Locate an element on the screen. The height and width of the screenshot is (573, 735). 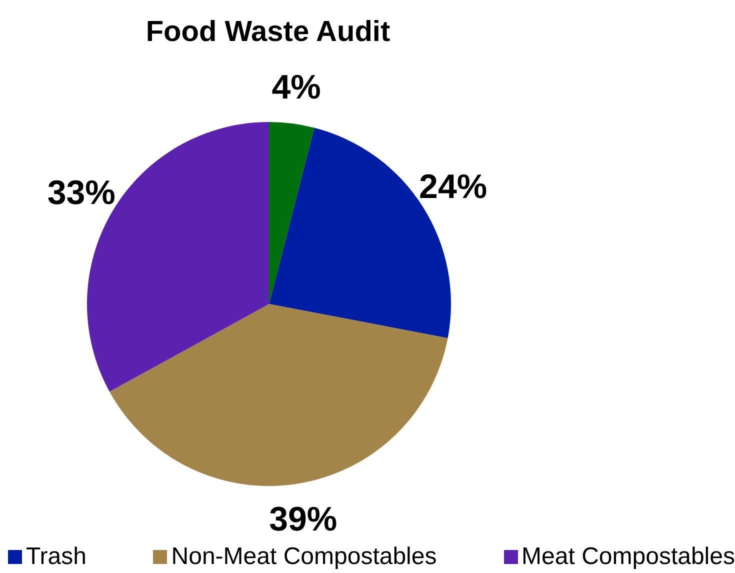
legend-label: Trash is located at coordinates (55, 557).